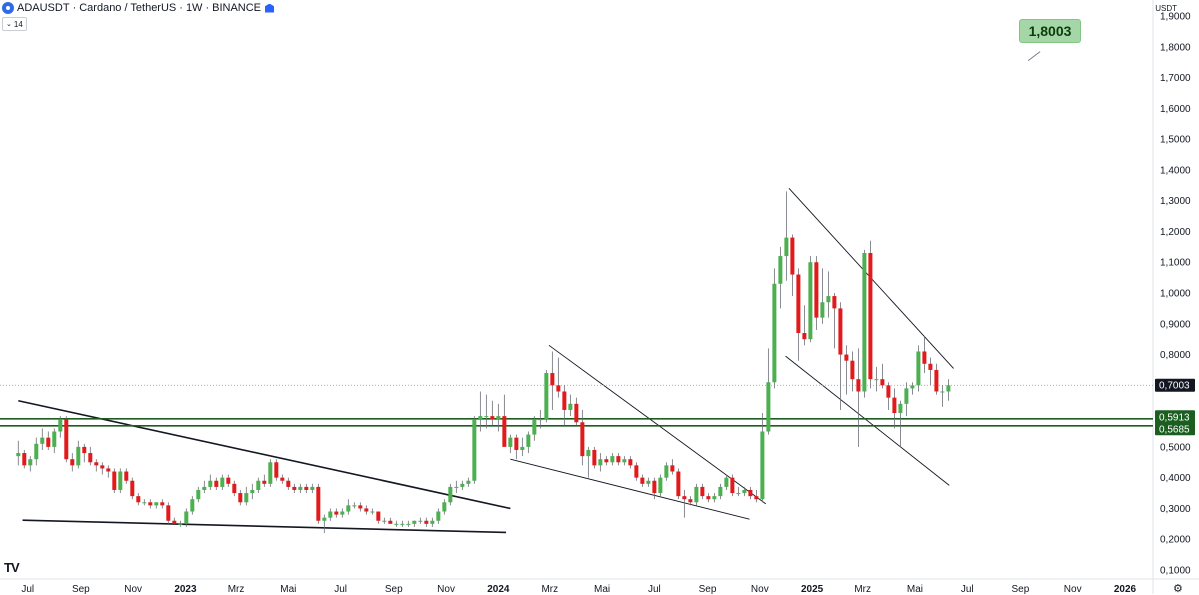 Image resolution: width=1199 pixels, height=595 pixels. Describe the element at coordinates (1175, 355) in the screenshot. I see `y-tick-label: 0,8000` at that location.